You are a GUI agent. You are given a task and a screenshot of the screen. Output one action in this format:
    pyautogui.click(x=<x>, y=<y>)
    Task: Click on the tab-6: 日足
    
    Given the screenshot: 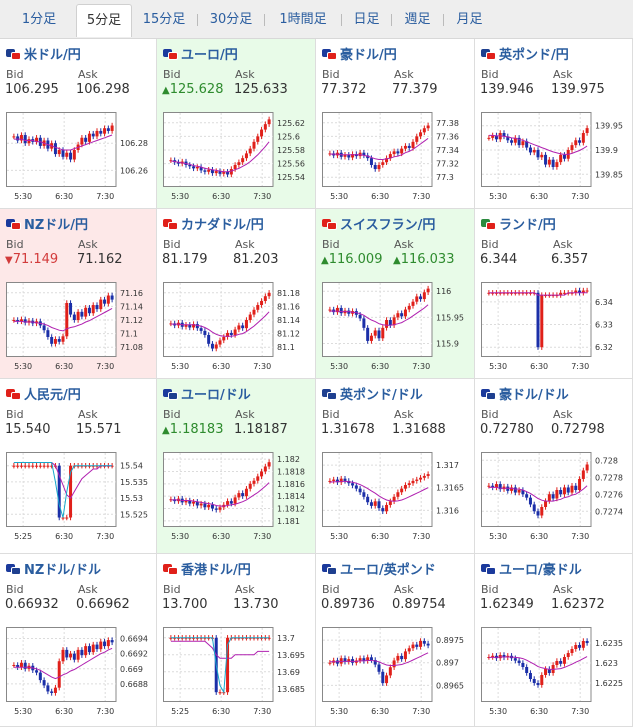 What is the action you would take?
    pyautogui.click(x=366, y=19)
    